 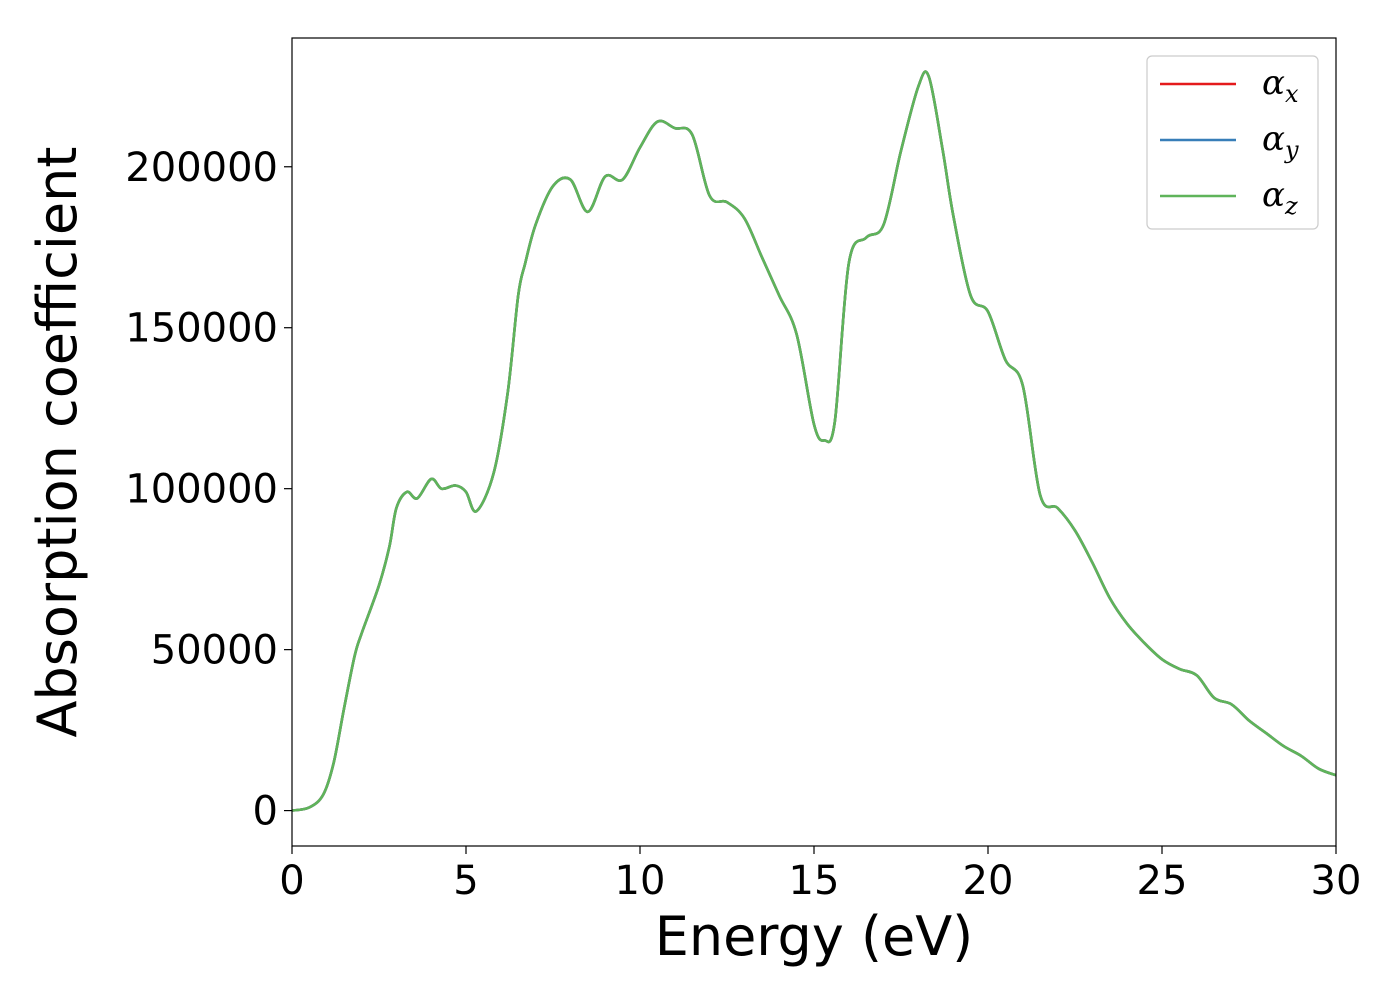 I want to click on y-axis-label: Absorption coefficient, so click(x=57, y=442).